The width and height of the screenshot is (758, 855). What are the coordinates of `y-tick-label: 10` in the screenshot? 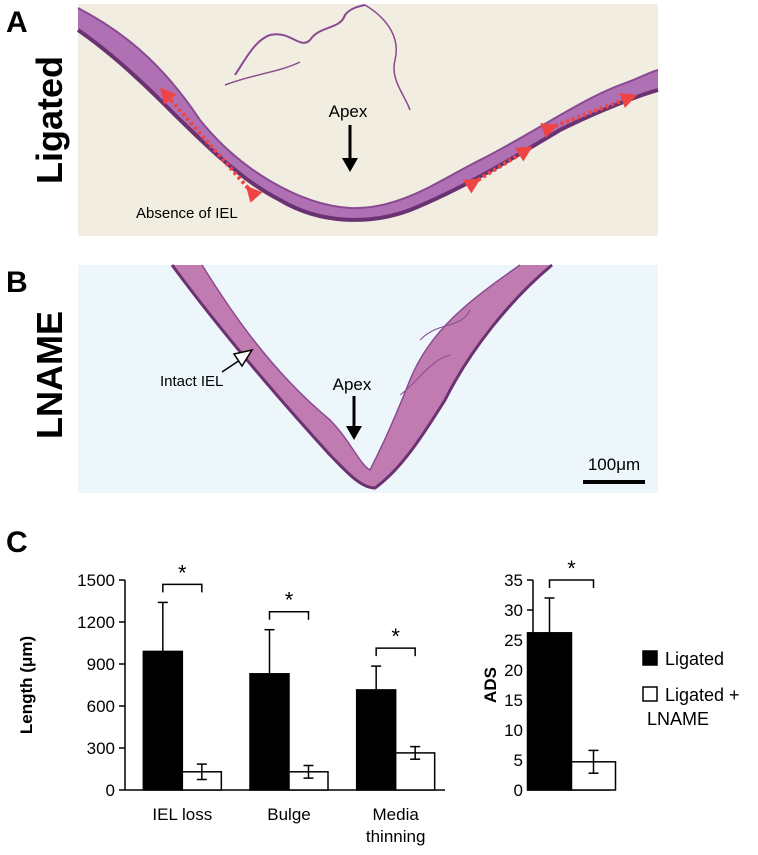 It's located at (513, 730).